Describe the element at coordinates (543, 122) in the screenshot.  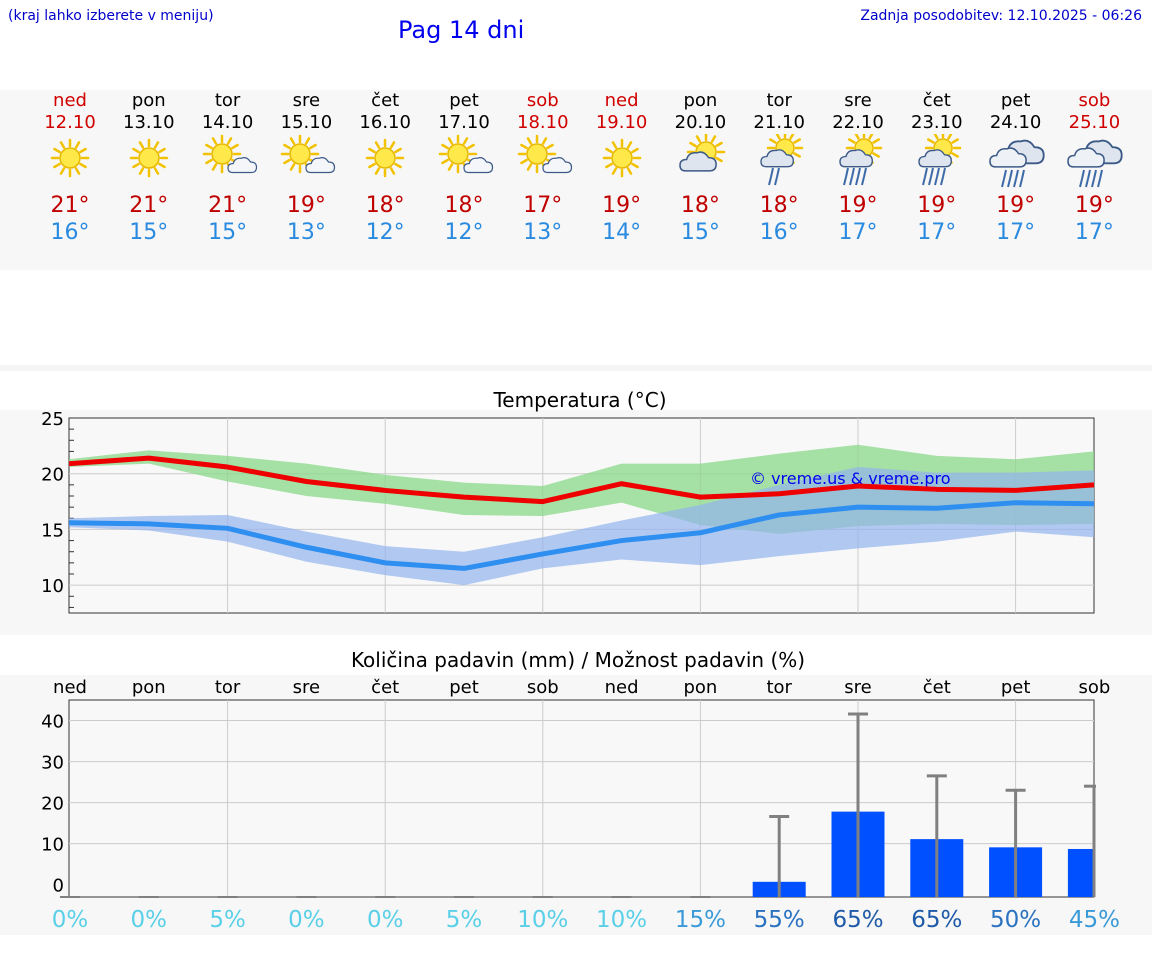
I see `day-date: 18.10` at that location.